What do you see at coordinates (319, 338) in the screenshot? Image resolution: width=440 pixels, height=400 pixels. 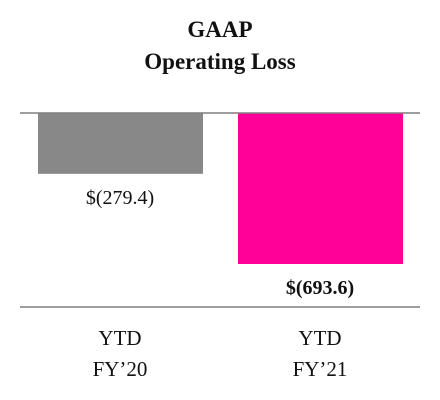 I see `category-label-2-line-1: YTD` at bounding box center [319, 338].